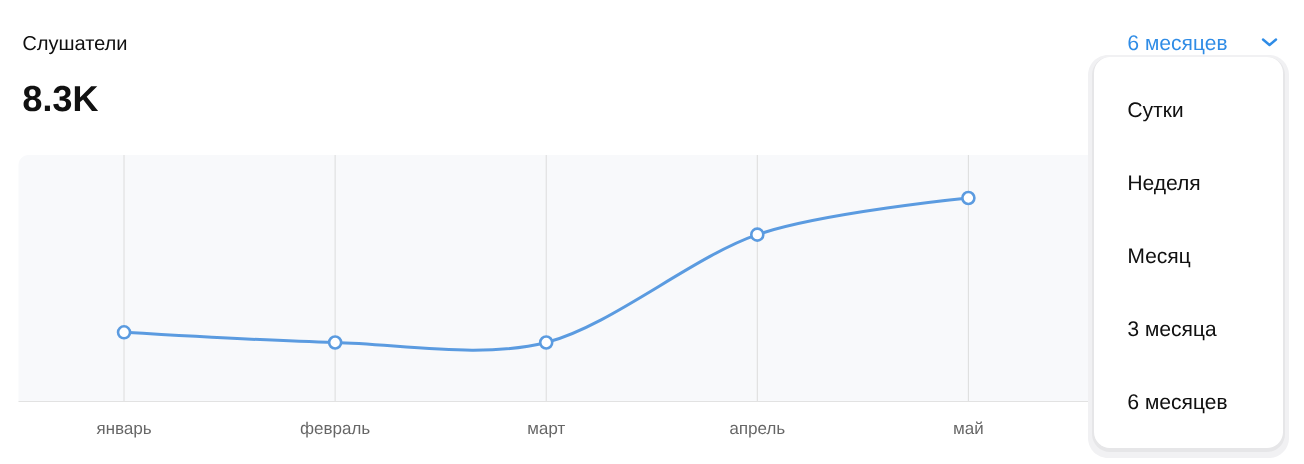 The image size is (1304, 464). I want to click on annotation: 6 месяцев, so click(1177, 404).